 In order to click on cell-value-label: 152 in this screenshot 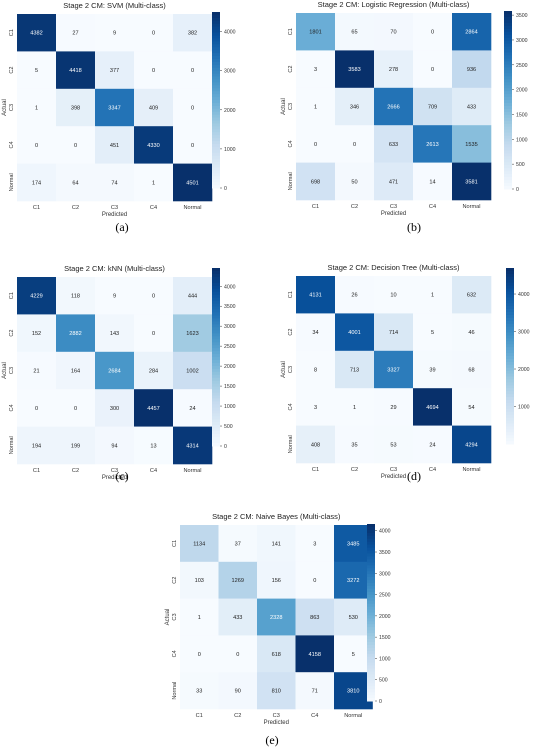, I will do `click(36, 334)`.